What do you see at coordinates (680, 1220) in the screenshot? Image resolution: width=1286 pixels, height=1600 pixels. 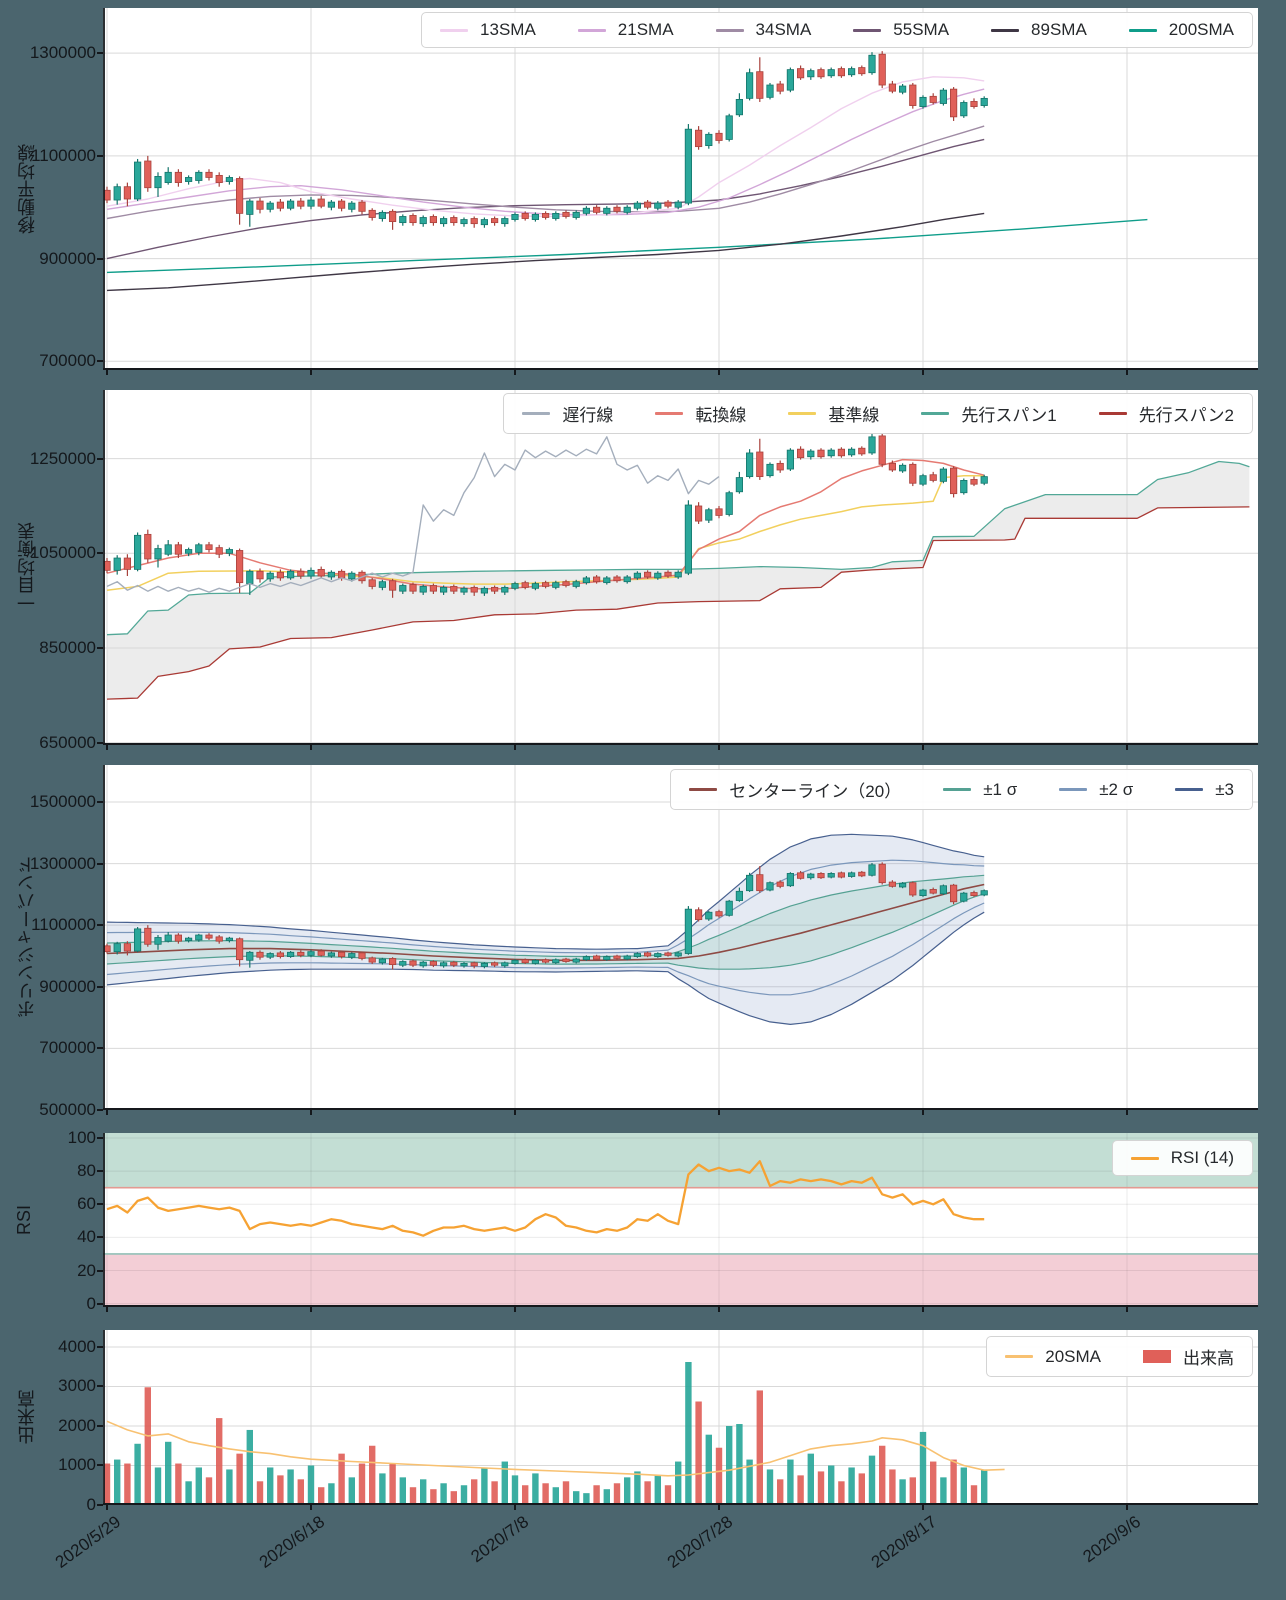 I see `panel-rsi-plot` at bounding box center [680, 1220].